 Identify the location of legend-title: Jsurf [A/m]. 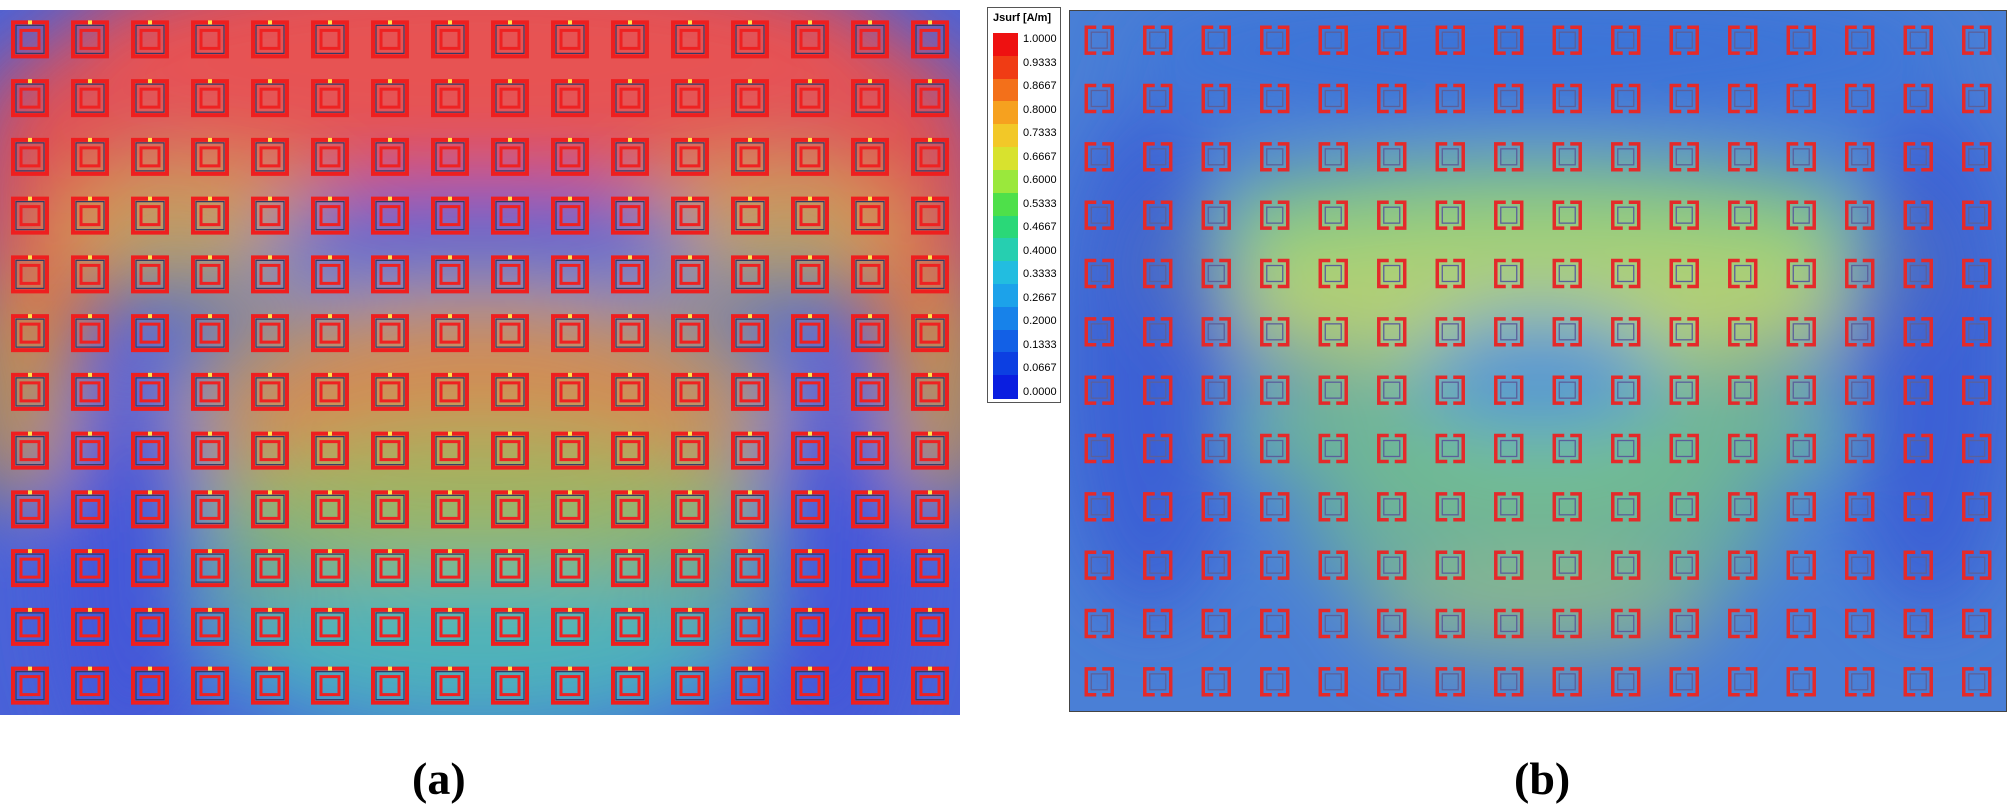
(1022, 18).